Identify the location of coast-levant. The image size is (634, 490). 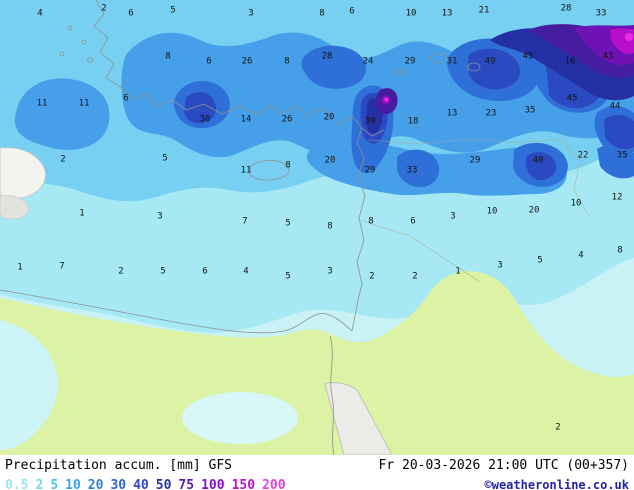
(361, 214).